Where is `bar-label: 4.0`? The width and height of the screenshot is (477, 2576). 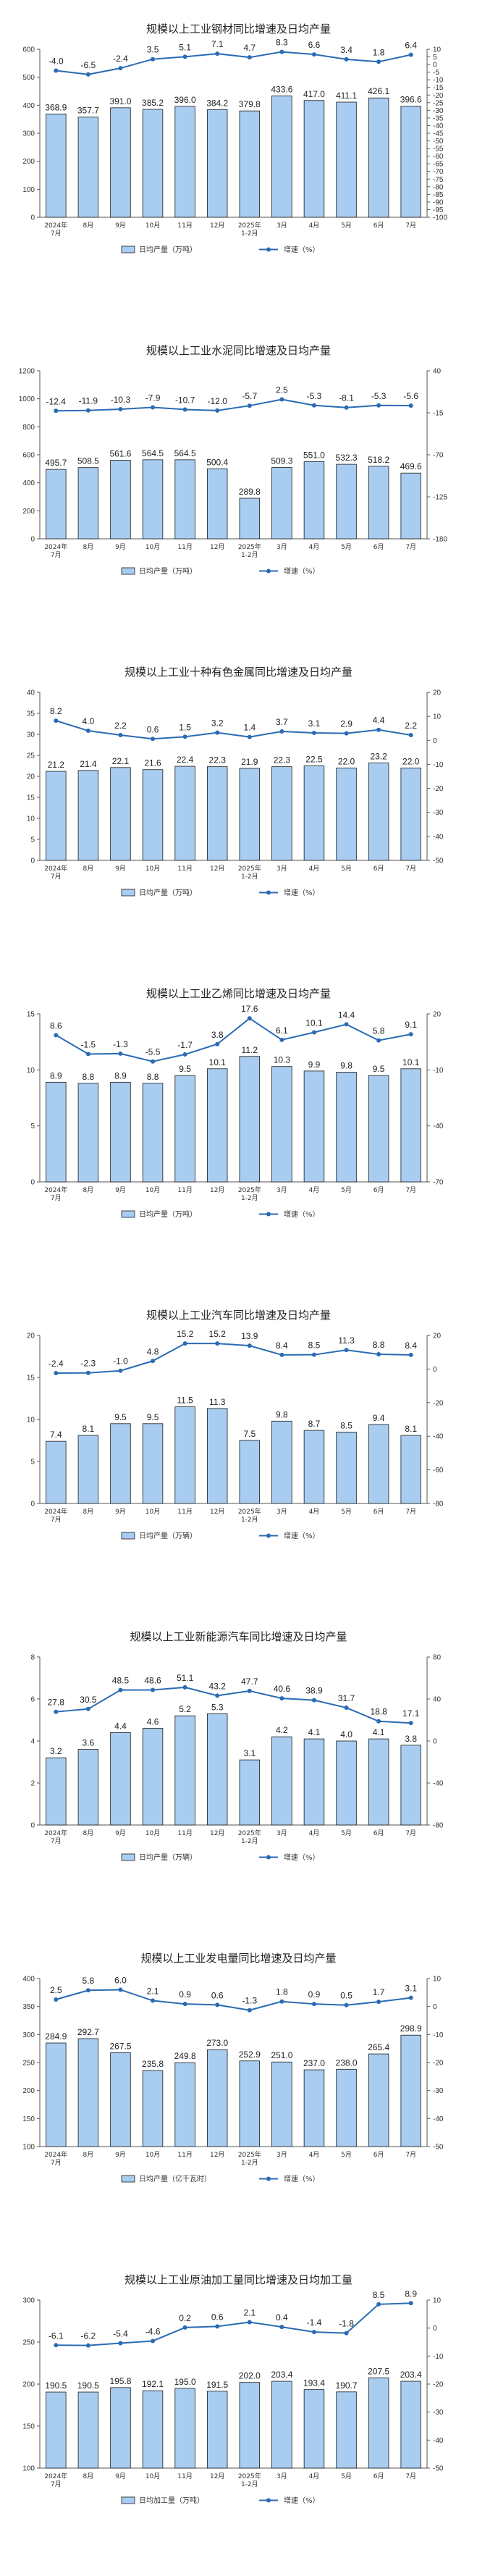
bar-label: 4.0 is located at coordinates (346, 1734).